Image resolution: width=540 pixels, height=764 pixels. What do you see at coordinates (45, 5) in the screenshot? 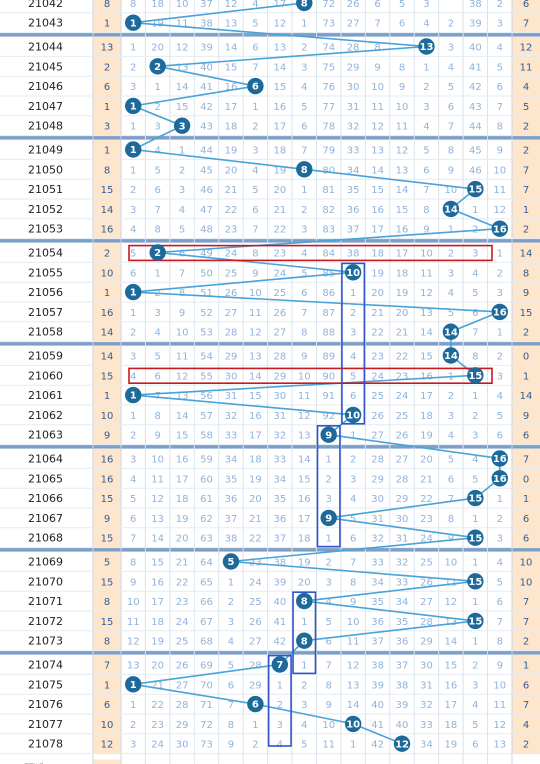
I see `period-label: 21042` at bounding box center [45, 5].